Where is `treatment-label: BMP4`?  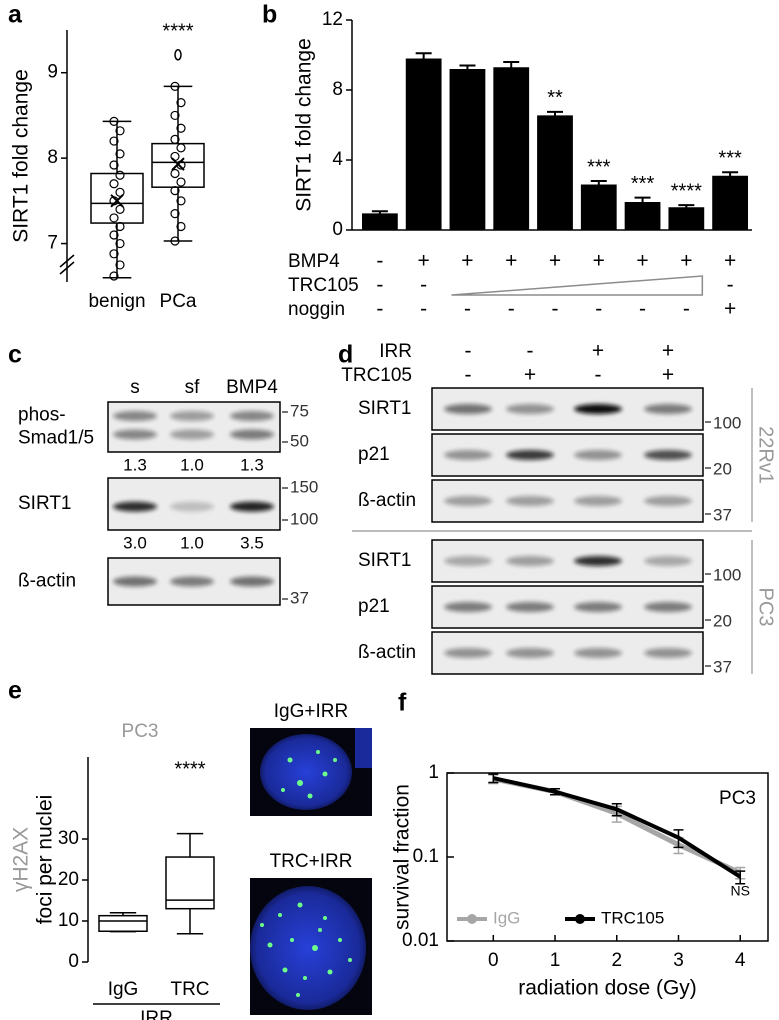 treatment-label: BMP4 is located at coordinates (314, 261).